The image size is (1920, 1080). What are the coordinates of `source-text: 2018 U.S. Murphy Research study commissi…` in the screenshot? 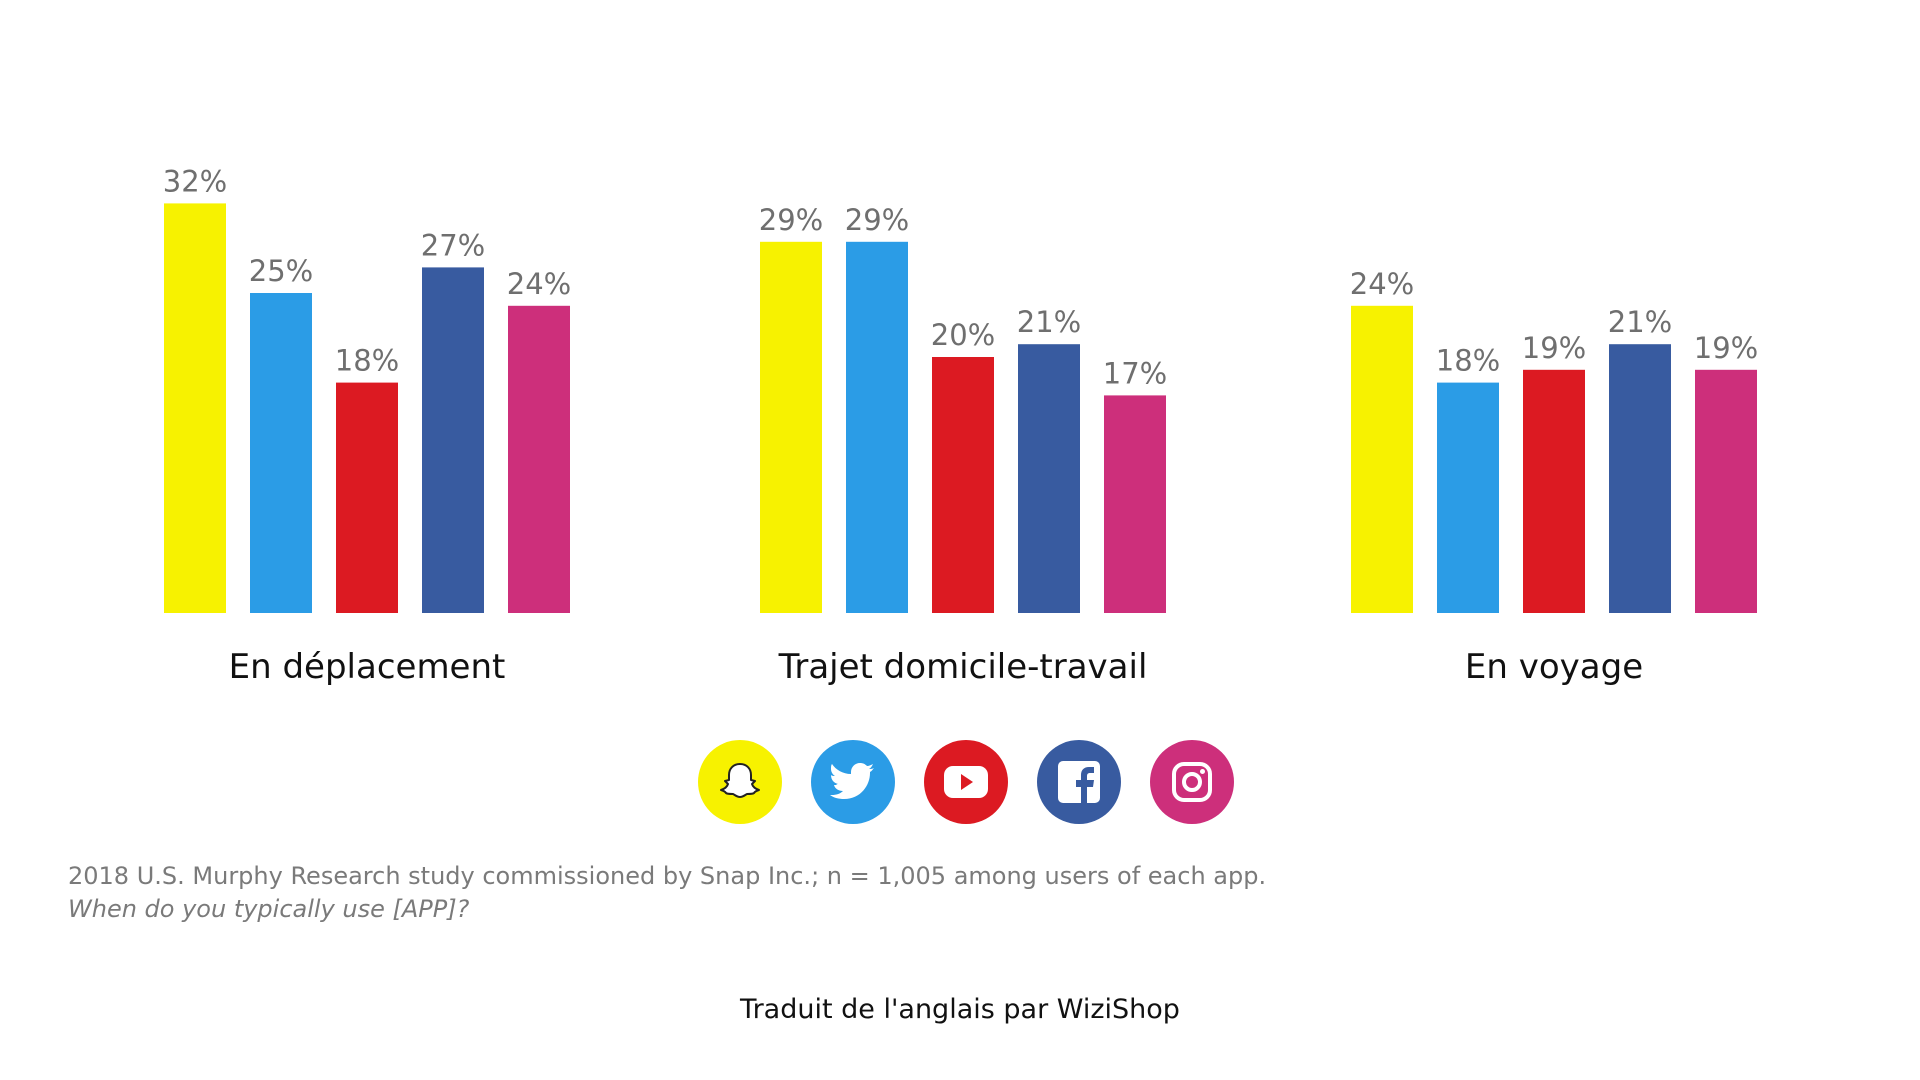 It's located at (667, 876).